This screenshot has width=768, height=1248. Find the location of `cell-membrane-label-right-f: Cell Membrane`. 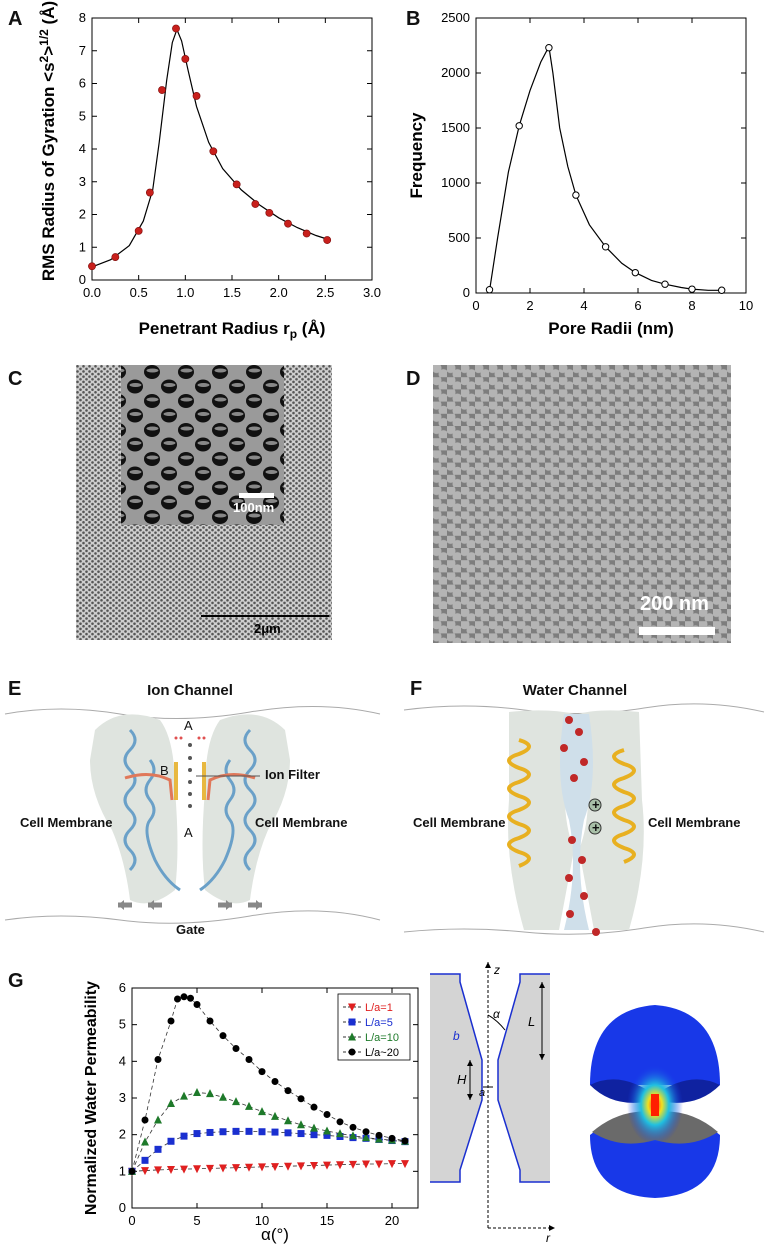

cell-membrane-label-right-f: Cell Membrane is located at coordinates (694, 822).